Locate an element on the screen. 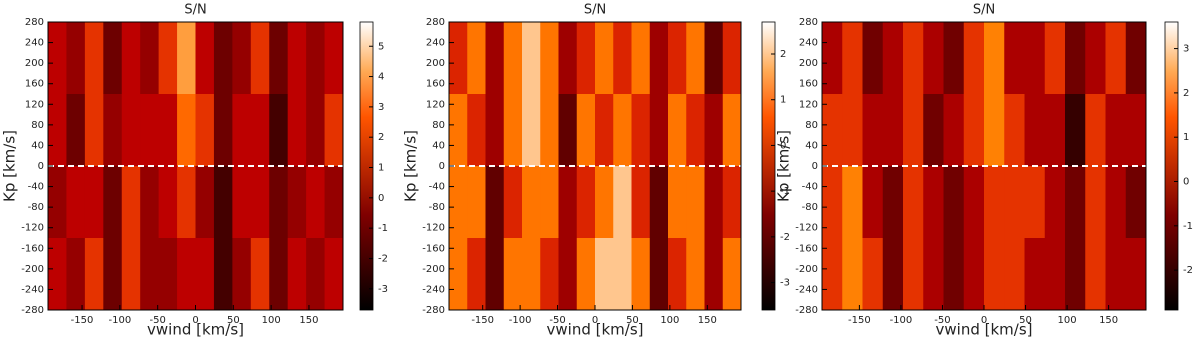 The image size is (1200, 343). y-tick-label: 240 is located at coordinates (808, 43).